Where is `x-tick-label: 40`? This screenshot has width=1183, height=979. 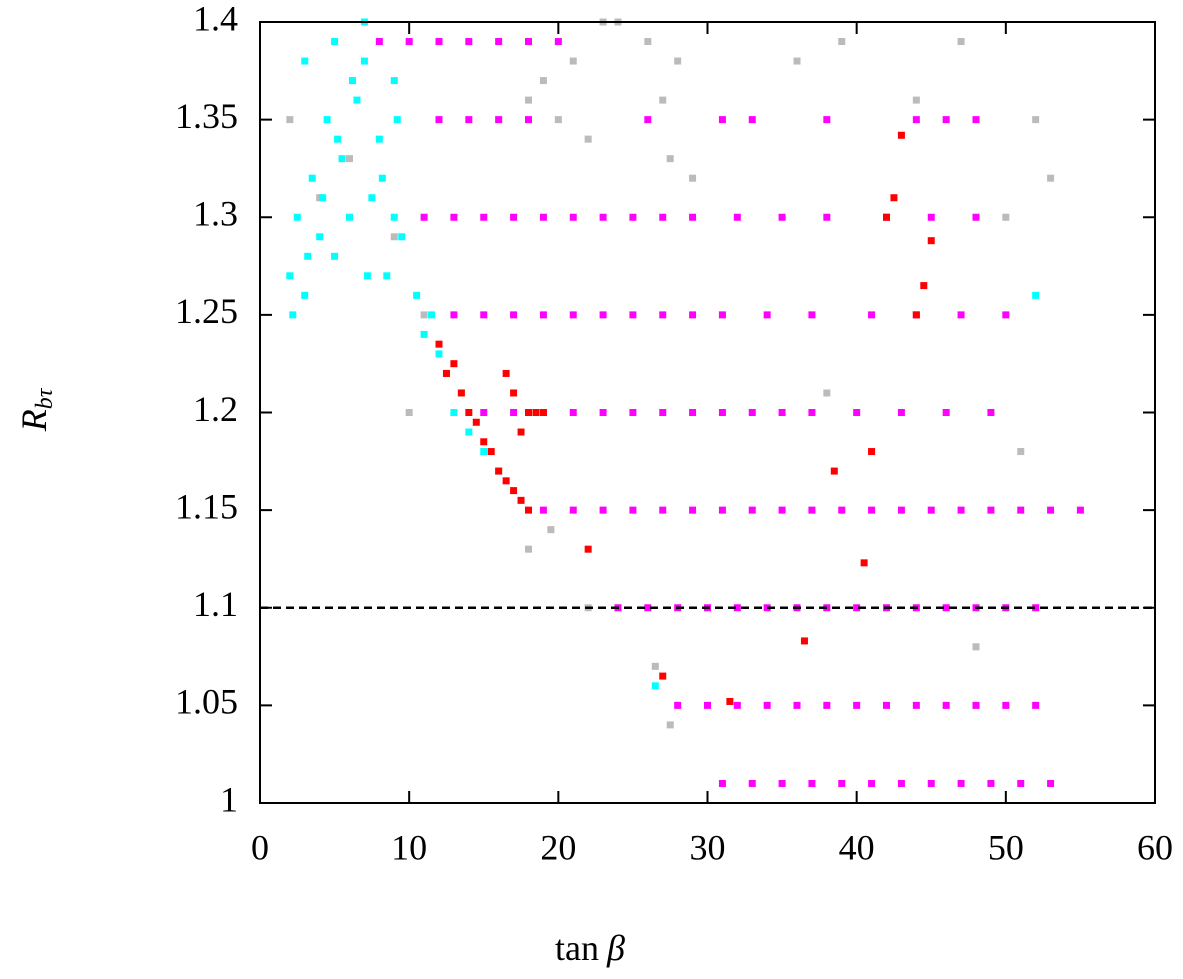
x-tick-label: 40 is located at coordinates (857, 847).